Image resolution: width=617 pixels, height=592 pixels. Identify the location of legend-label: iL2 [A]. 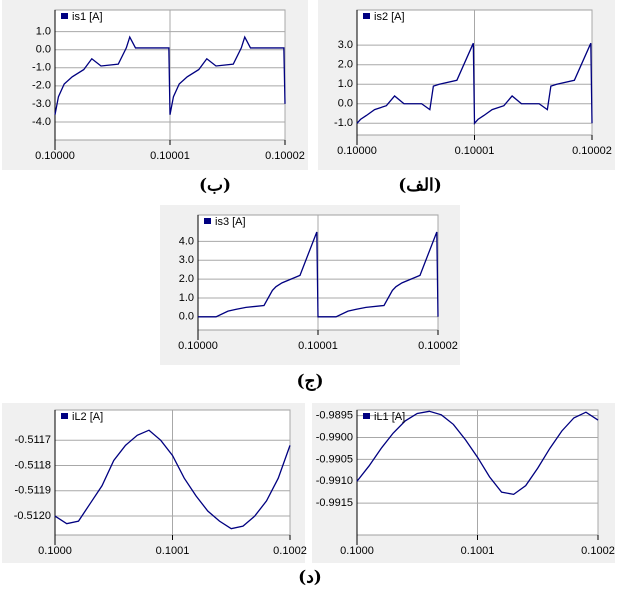
(87, 417).